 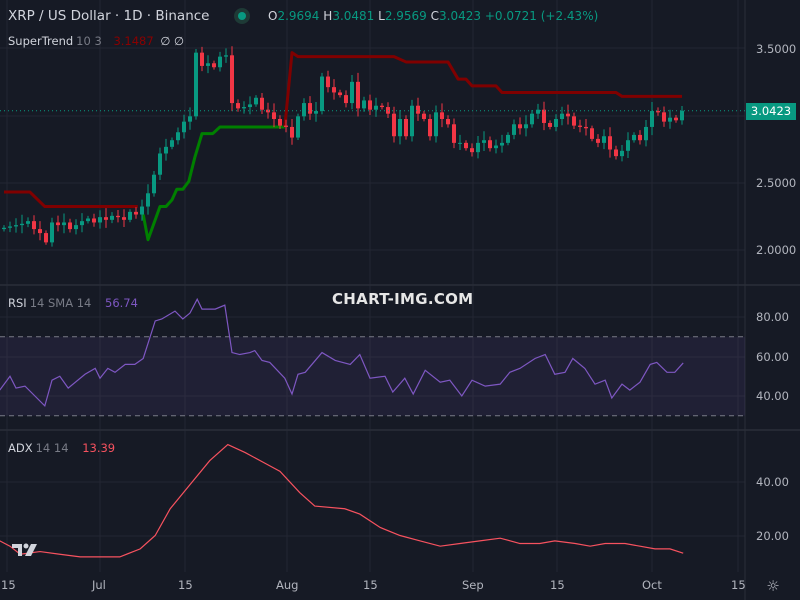 I want to click on change-value: +0.0721 (+2.43%), so click(x=541, y=16).